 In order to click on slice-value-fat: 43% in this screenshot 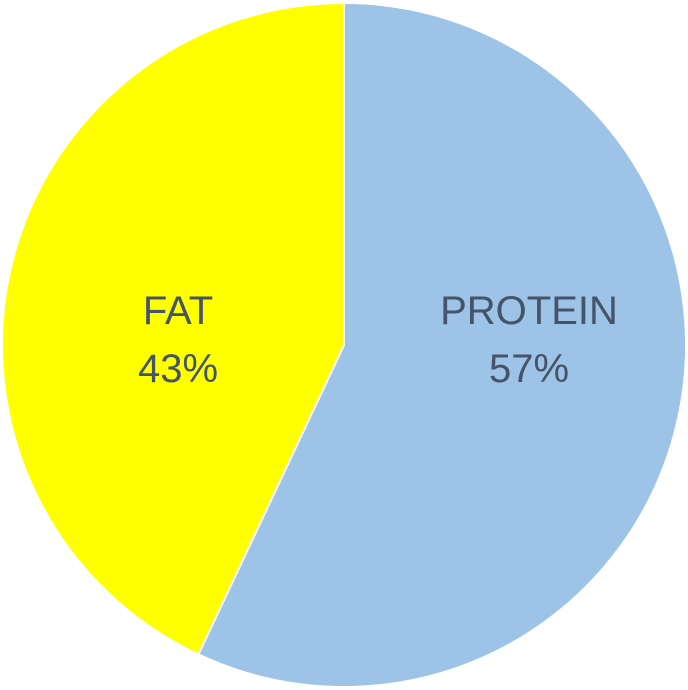, I will do `click(178, 369)`.